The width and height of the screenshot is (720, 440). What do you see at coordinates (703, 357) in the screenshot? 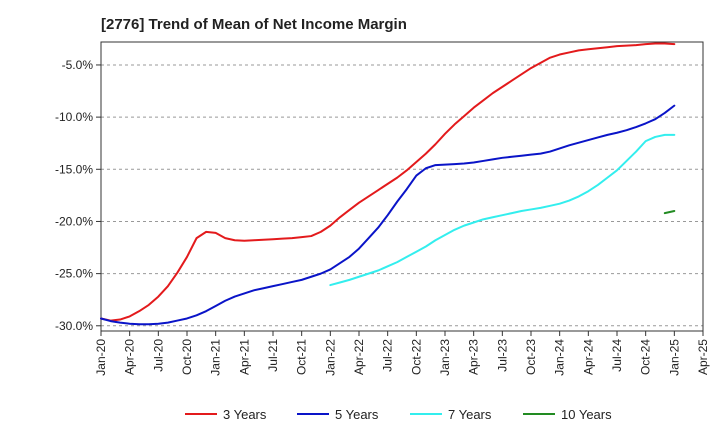
I see `x-tick-label: Apr-25` at bounding box center [703, 357].